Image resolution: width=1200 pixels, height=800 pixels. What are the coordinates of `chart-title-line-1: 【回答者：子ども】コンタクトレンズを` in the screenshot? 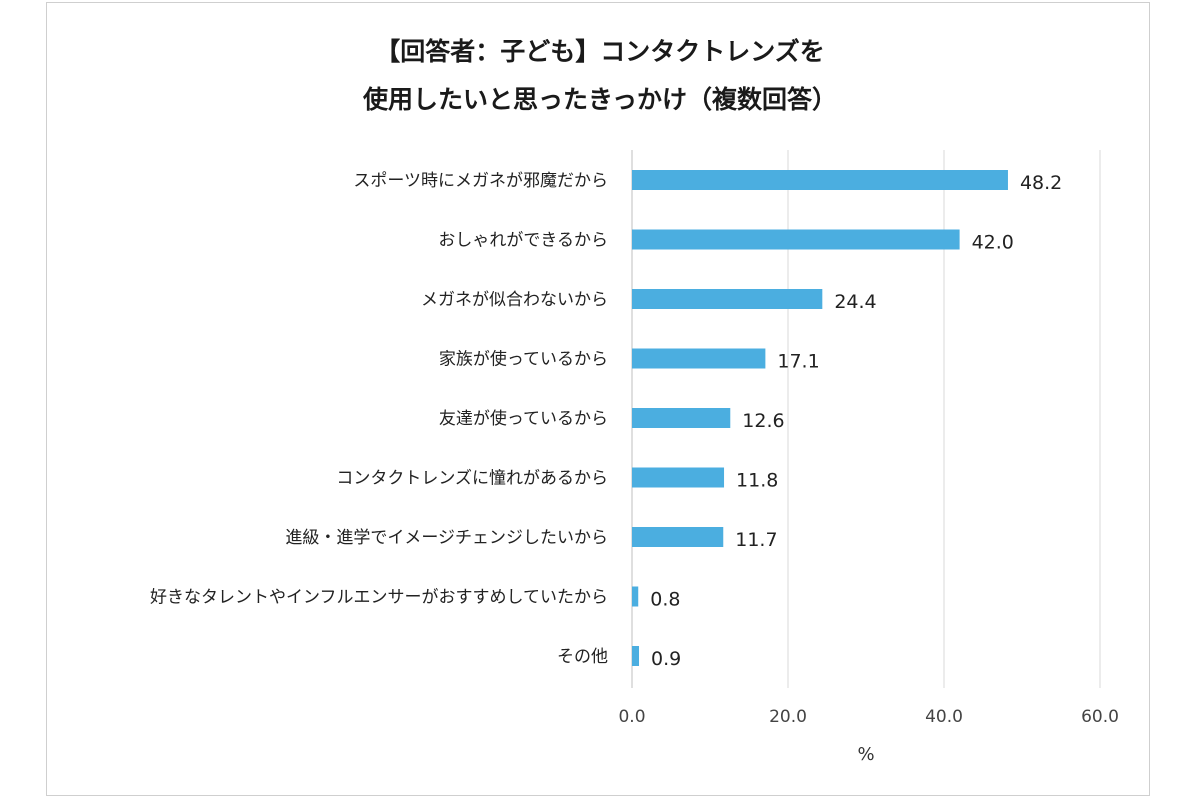 It's located at (600, 51).